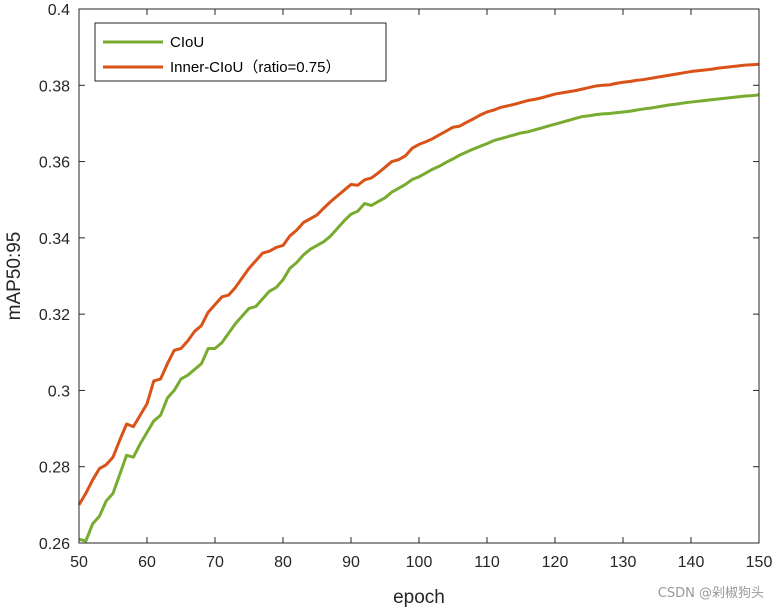 The height and width of the screenshot is (611, 775). What do you see at coordinates (187, 42) in the screenshot?
I see `legend-label-ciou: CIoU` at bounding box center [187, 42].